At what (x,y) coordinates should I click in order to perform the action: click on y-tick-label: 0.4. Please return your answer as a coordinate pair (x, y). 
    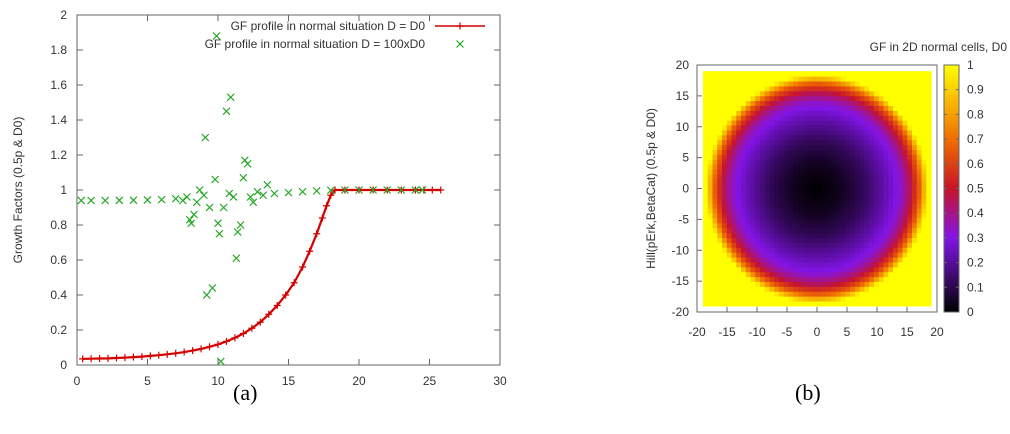
    Looking at the image, I should click on (58, 295).